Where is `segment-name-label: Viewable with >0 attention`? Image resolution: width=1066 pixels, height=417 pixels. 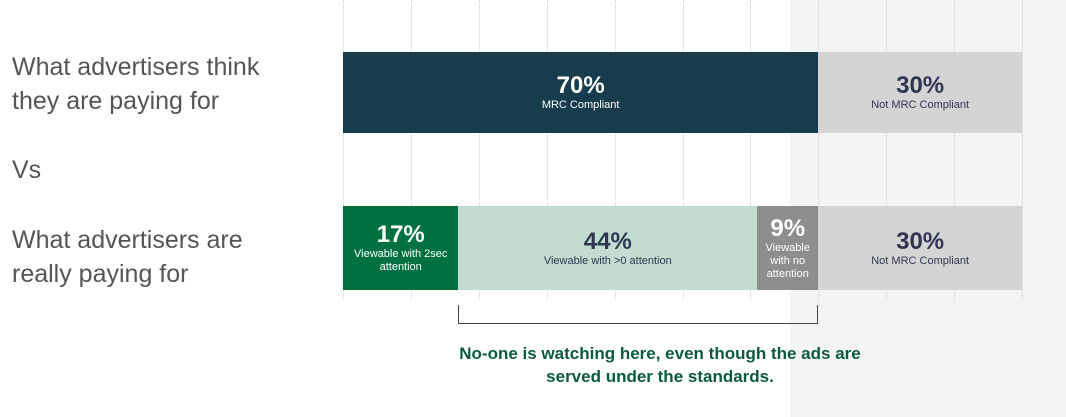 segment-name-label: Viewable with >0 attention is located at coordinates (607, 260).